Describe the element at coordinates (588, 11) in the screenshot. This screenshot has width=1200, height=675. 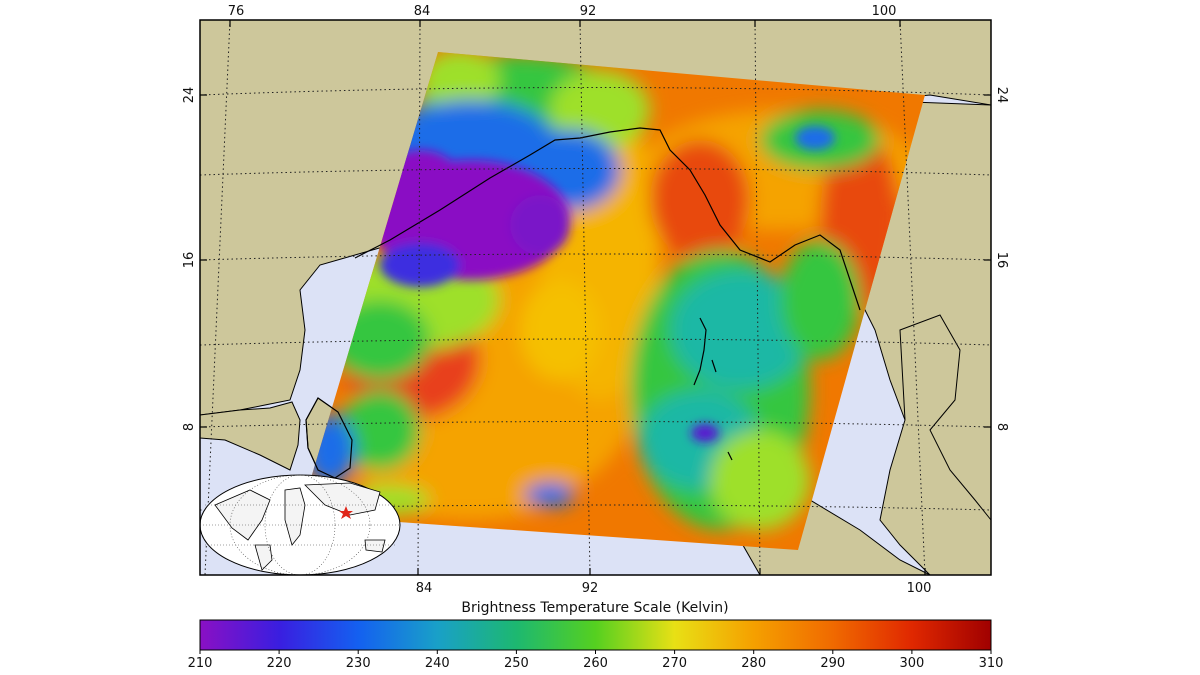
I see `lon-label-top-92: 92` at that location.